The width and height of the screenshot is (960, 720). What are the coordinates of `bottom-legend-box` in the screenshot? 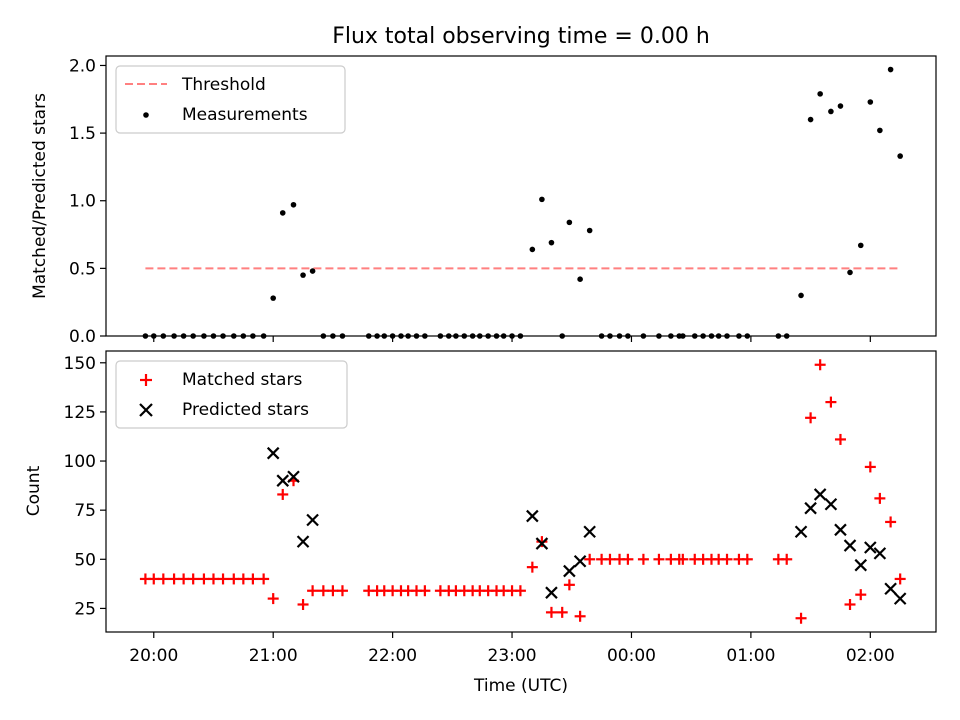 It's located at (231, 394).